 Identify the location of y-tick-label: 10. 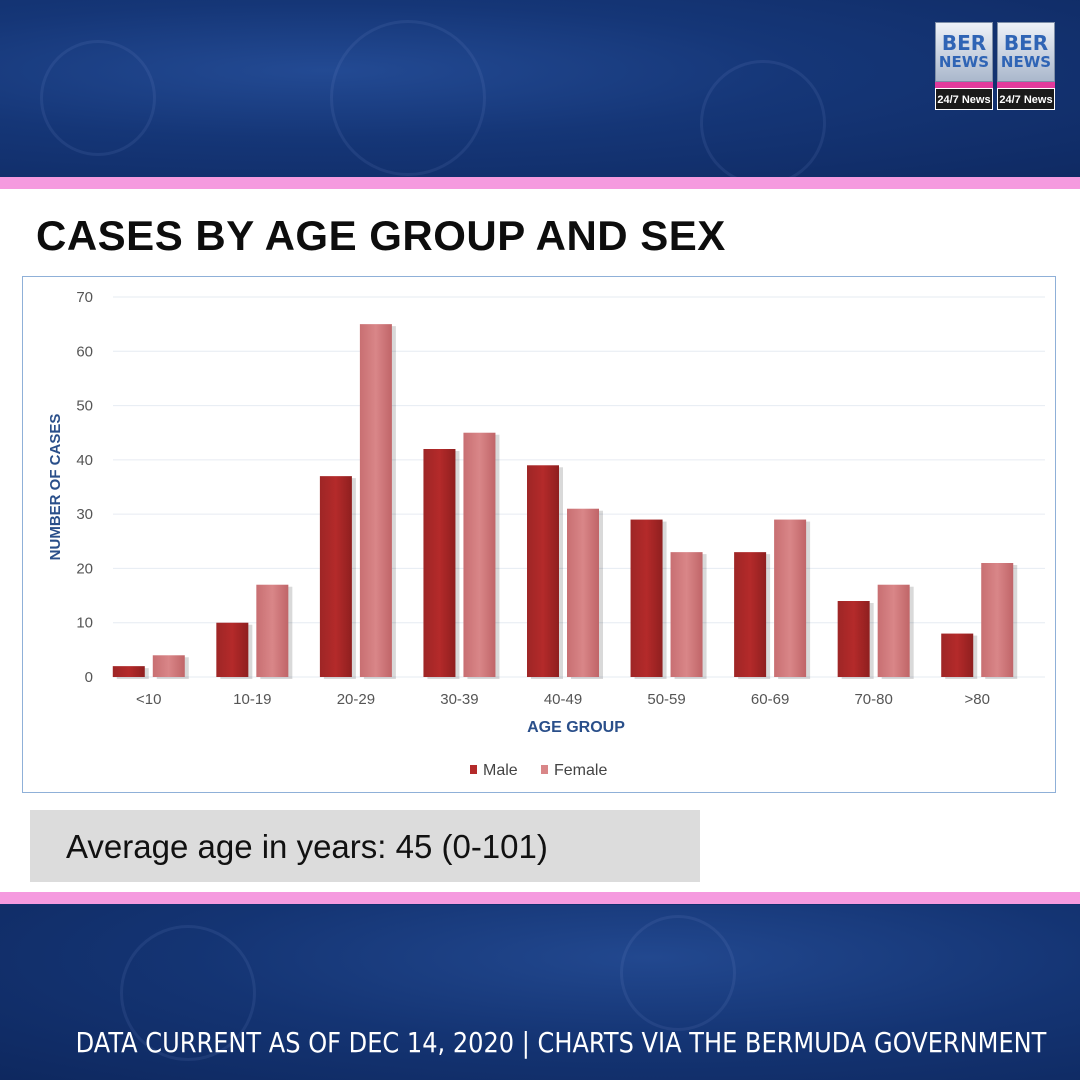
(84, 623).